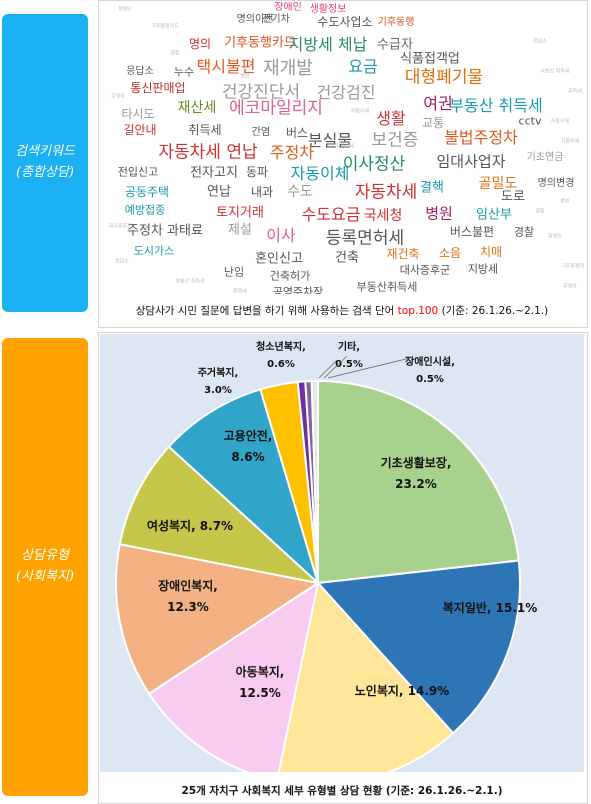  What do you see at coordinates (45, 576) in the screenshot?
I see `consult-type-label-line2: (사회복지)` at bounding box center [45, 576].